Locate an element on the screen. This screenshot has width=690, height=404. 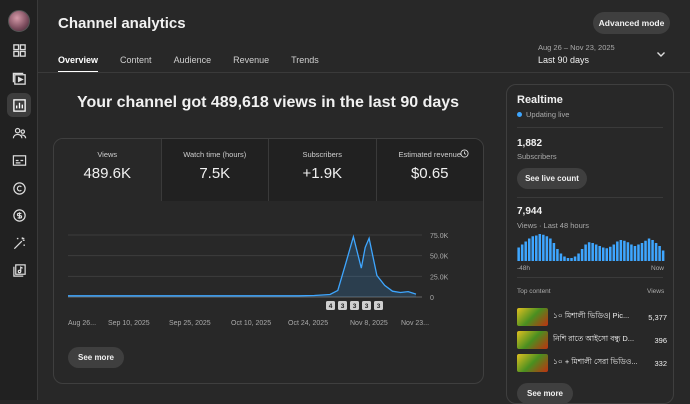
y-tick-label: 0 is located at coordinates (432, 298).